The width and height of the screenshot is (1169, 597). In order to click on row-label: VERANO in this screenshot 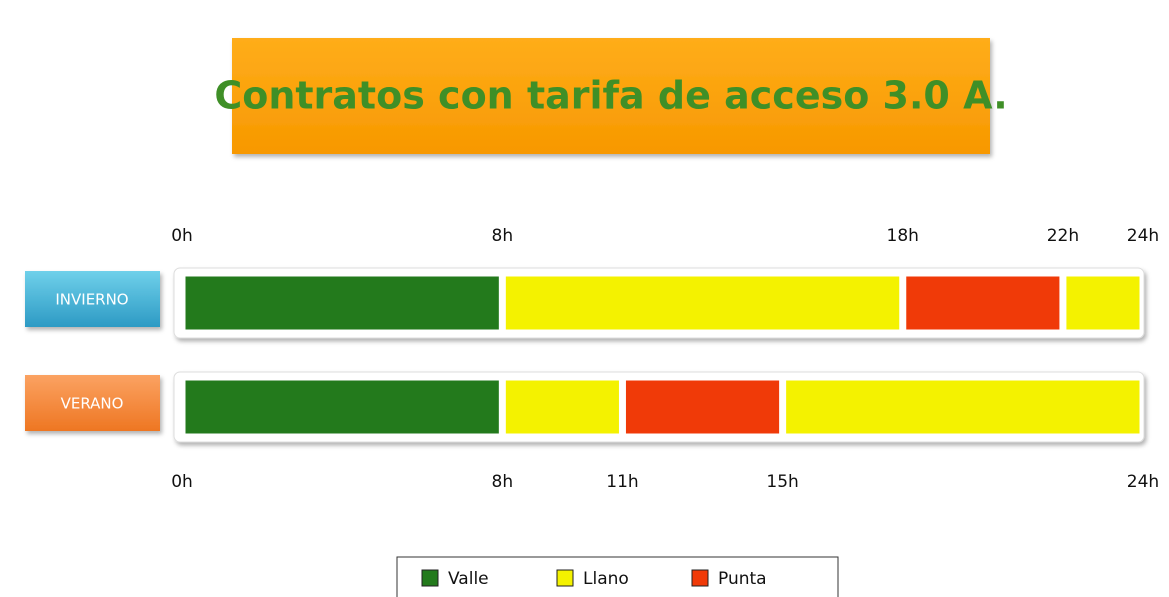, I will do `click(92, 404)`.